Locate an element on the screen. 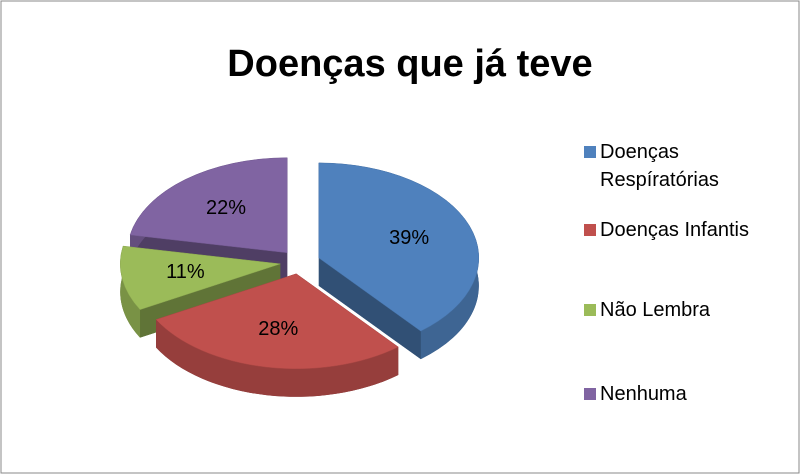 The height and width of the screenshot is (475, 801). legend-label: Nenhuma is located at coordinates (643, 394).